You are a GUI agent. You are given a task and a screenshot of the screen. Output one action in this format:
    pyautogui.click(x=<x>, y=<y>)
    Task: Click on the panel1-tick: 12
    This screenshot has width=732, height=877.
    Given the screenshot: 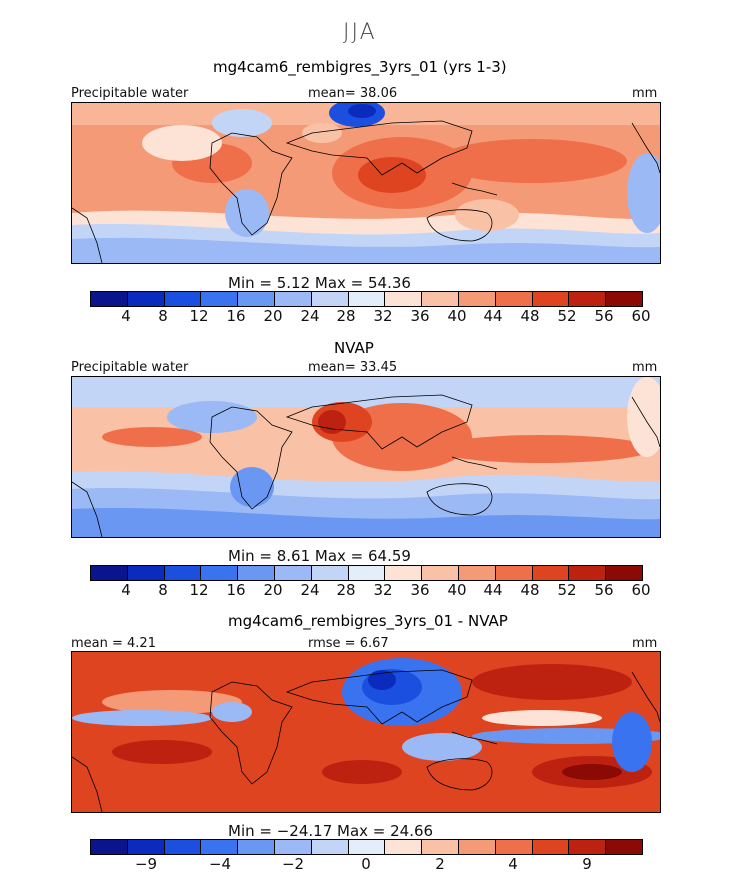 What is the action you would take?
    pyautogui.click(x=199, y=316)
    